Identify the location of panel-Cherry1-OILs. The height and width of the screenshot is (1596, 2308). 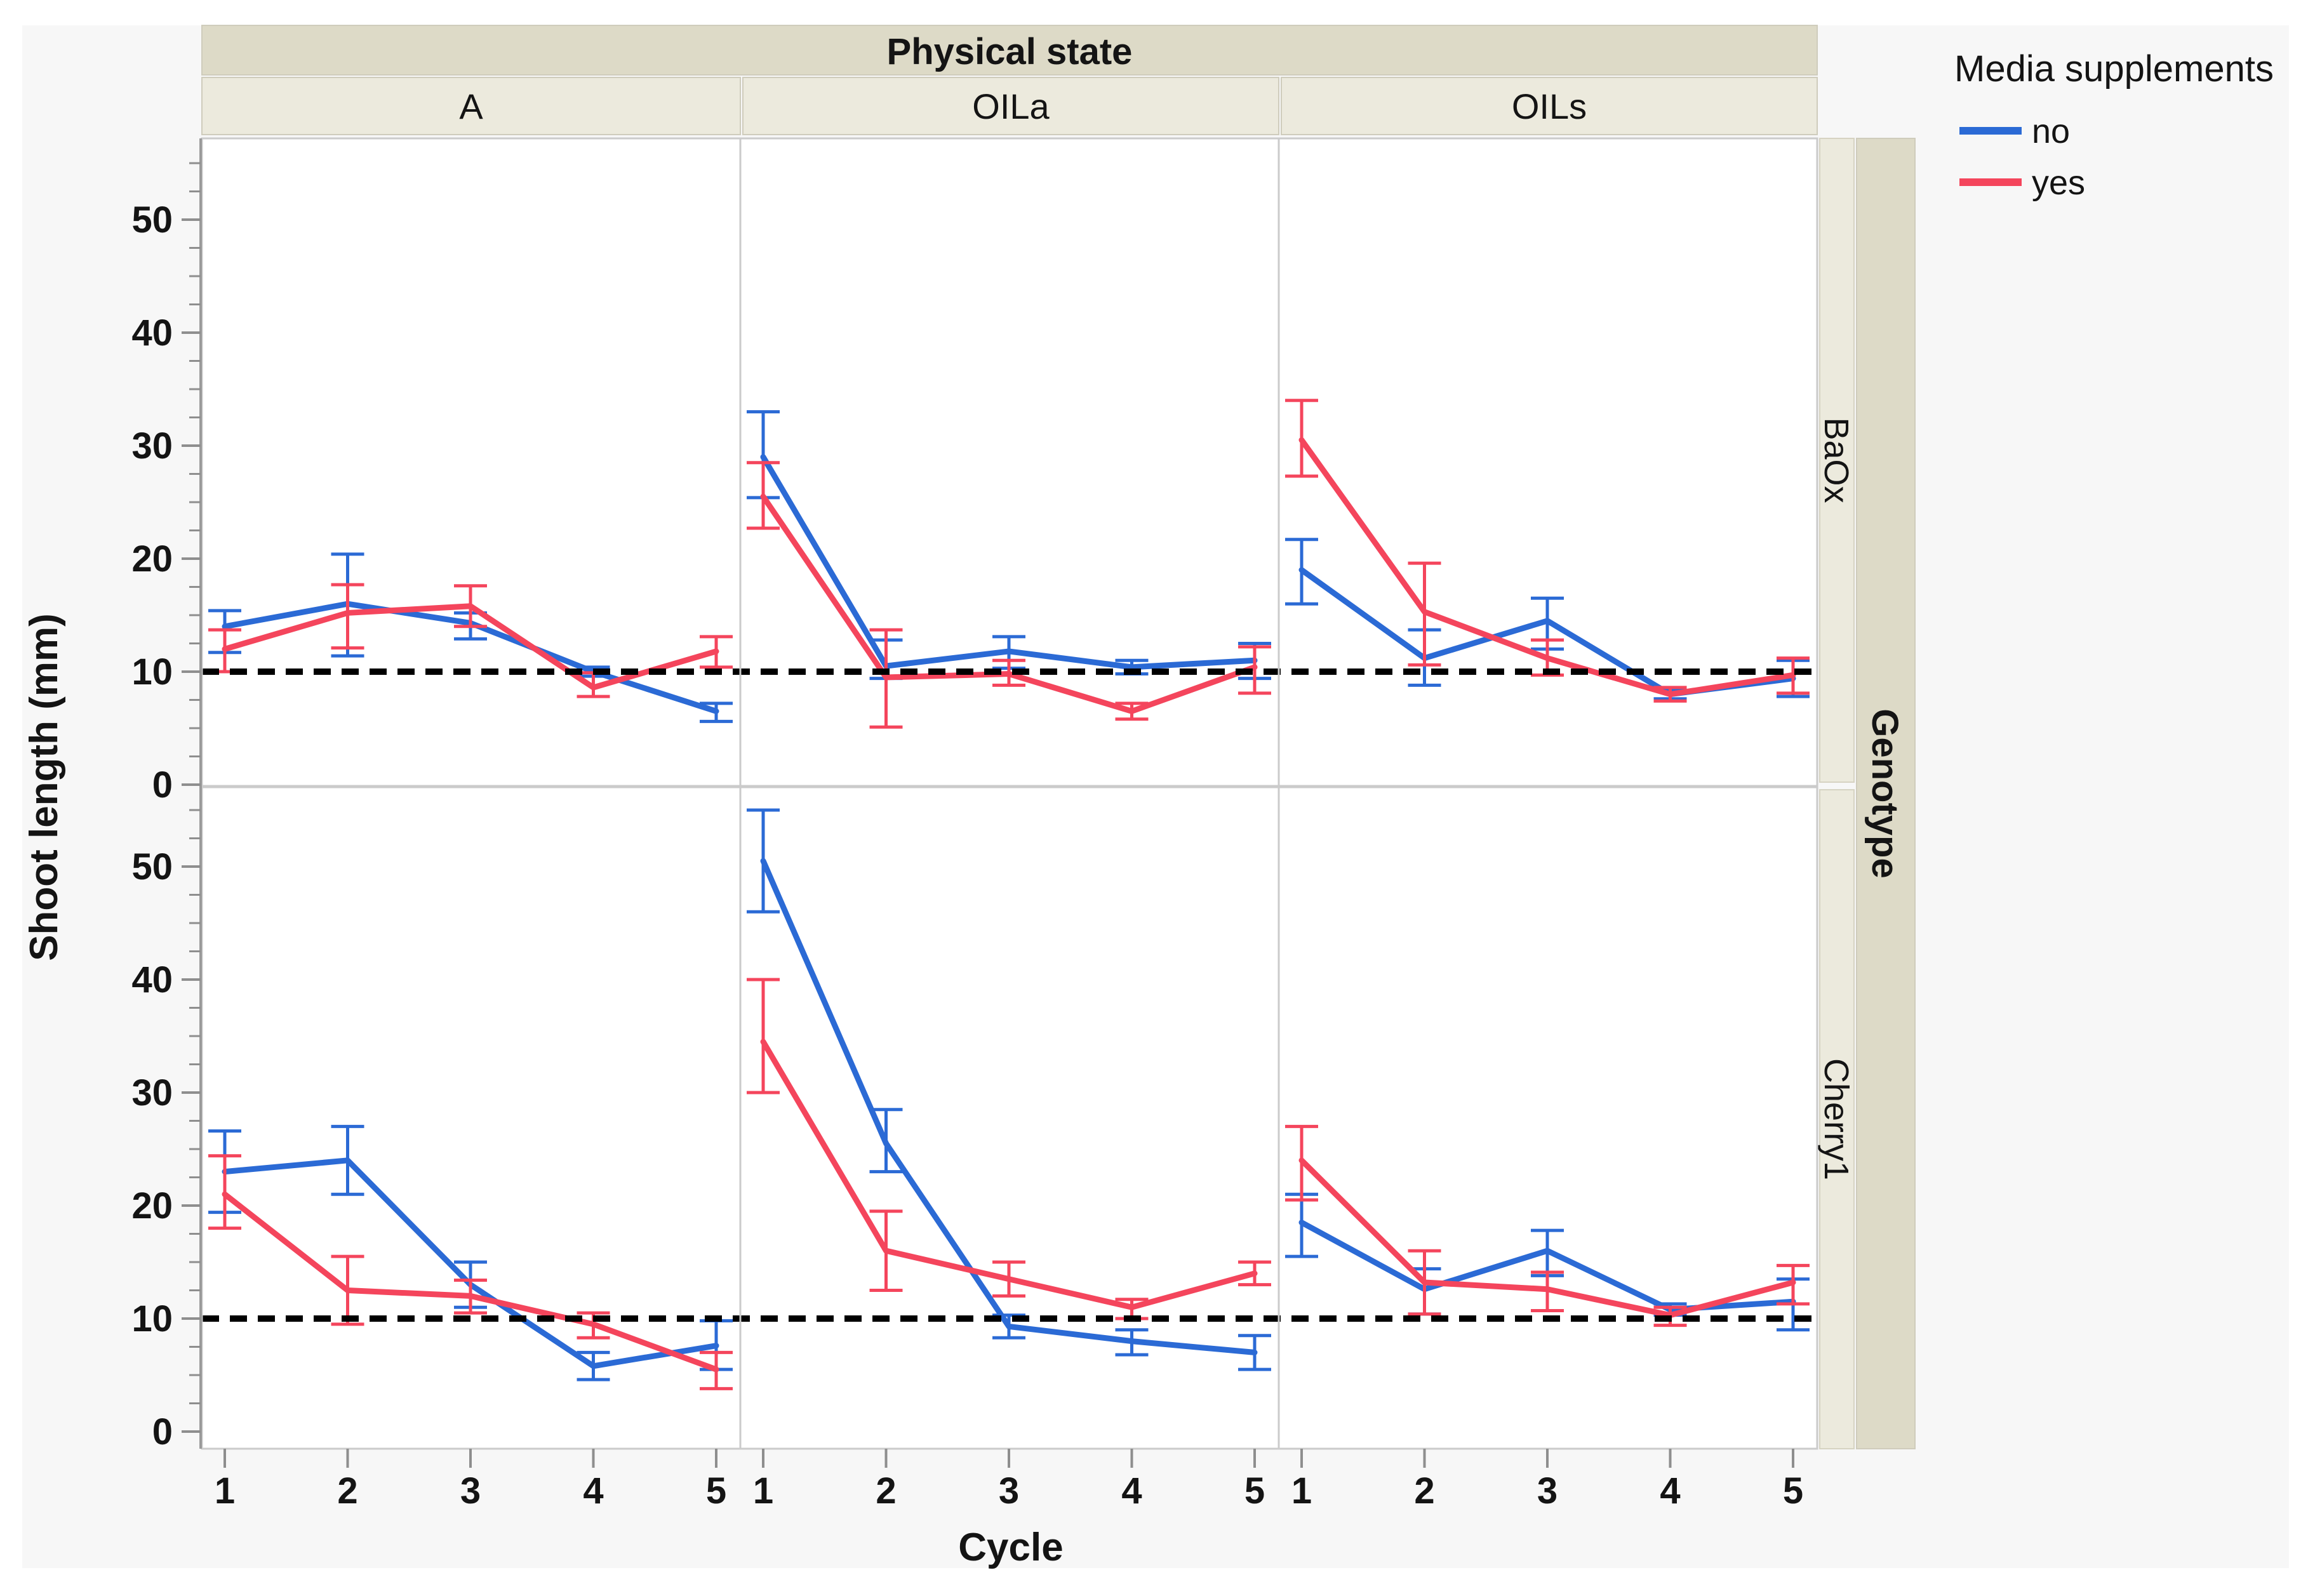
(1547, 1228).